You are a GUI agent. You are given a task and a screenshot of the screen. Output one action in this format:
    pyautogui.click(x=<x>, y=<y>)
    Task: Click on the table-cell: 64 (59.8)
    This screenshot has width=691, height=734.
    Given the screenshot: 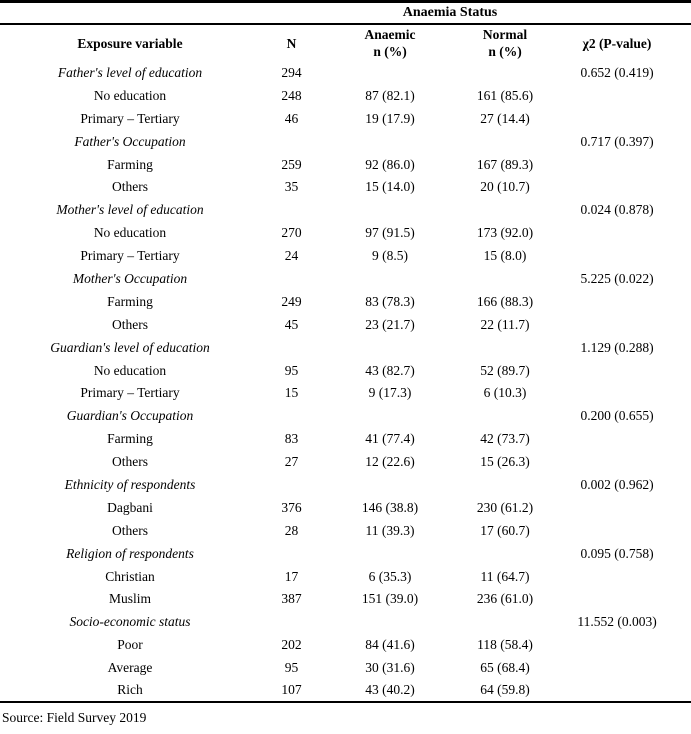 What is the action you would take?
    pyautogui.click(x=505, y=690)
    